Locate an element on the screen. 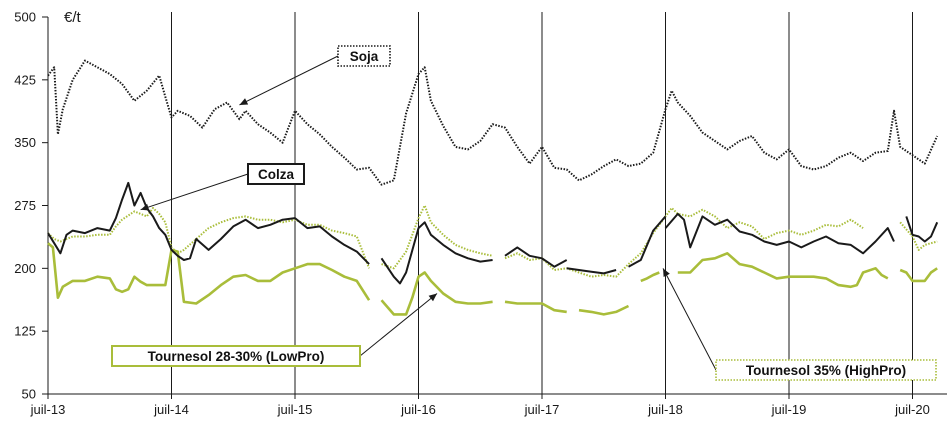  y-tick-label: 125 is located at coordinates (25, 331).